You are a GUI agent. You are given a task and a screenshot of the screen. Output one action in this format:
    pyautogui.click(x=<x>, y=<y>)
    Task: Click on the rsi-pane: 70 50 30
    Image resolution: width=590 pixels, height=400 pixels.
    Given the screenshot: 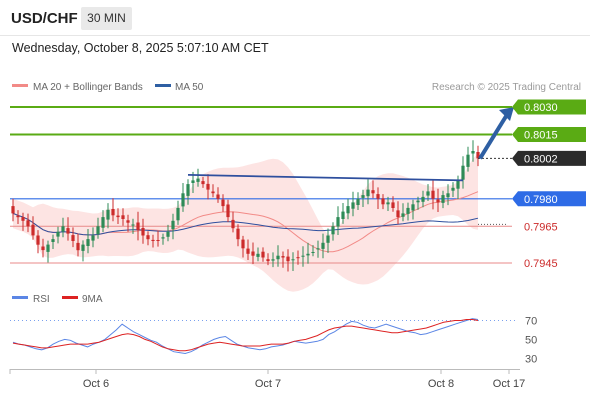 What is the action you would take?
    pyautogui.click(x=273, y=340)
    